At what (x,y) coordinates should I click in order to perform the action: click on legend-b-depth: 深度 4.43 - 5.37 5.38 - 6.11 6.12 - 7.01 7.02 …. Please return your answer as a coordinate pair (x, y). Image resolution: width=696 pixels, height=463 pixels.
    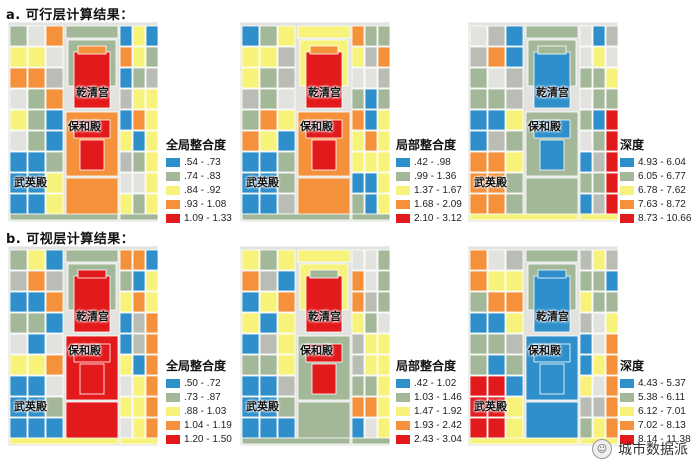
    Looking at the image, I should click on (658, 401).